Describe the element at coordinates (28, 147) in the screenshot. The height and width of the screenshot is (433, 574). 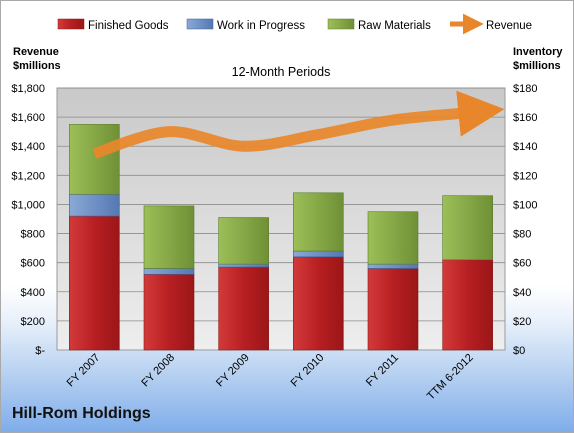
I see `left-tick-label: $1,400` at that location.